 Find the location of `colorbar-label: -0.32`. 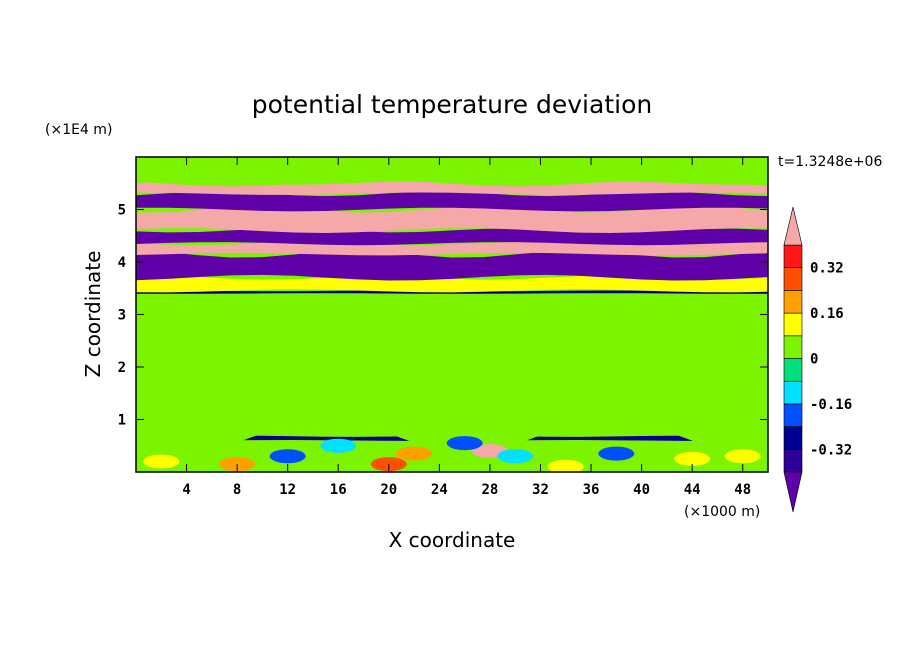

colorbar-label: -0.32 is located at coordinates (831, 450).